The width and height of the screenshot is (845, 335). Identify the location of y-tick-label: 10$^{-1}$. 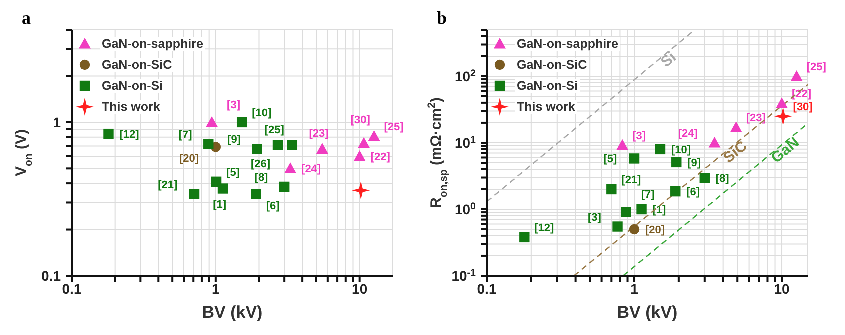
(464, 276).